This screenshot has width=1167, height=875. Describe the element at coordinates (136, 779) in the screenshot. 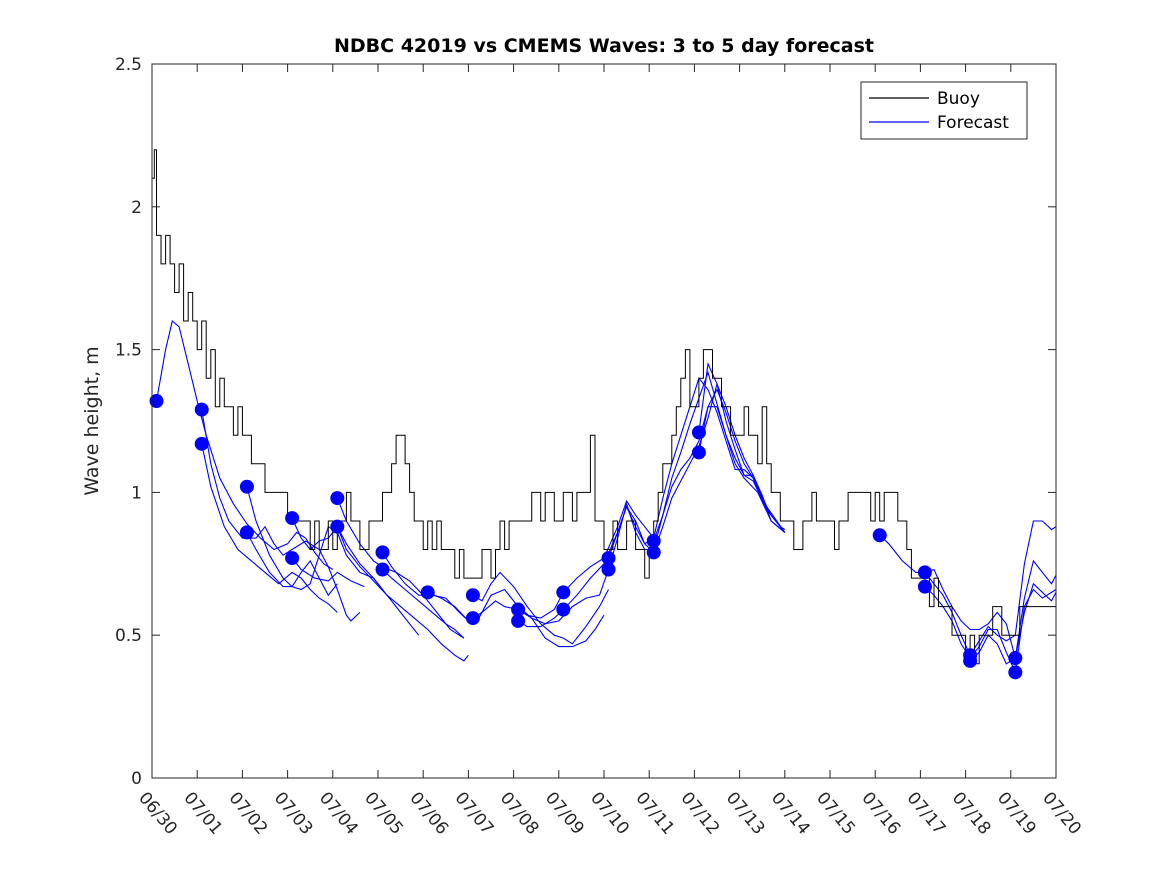

I see `y-tick-label: 0` at that location.